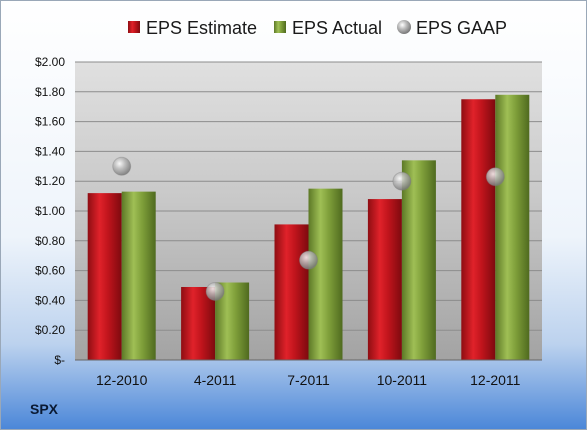  What do you see at coordinates (512, 227) in the screenshot?
I see `bar-eps-actual-12-2011` at bounding box center [512, 227].